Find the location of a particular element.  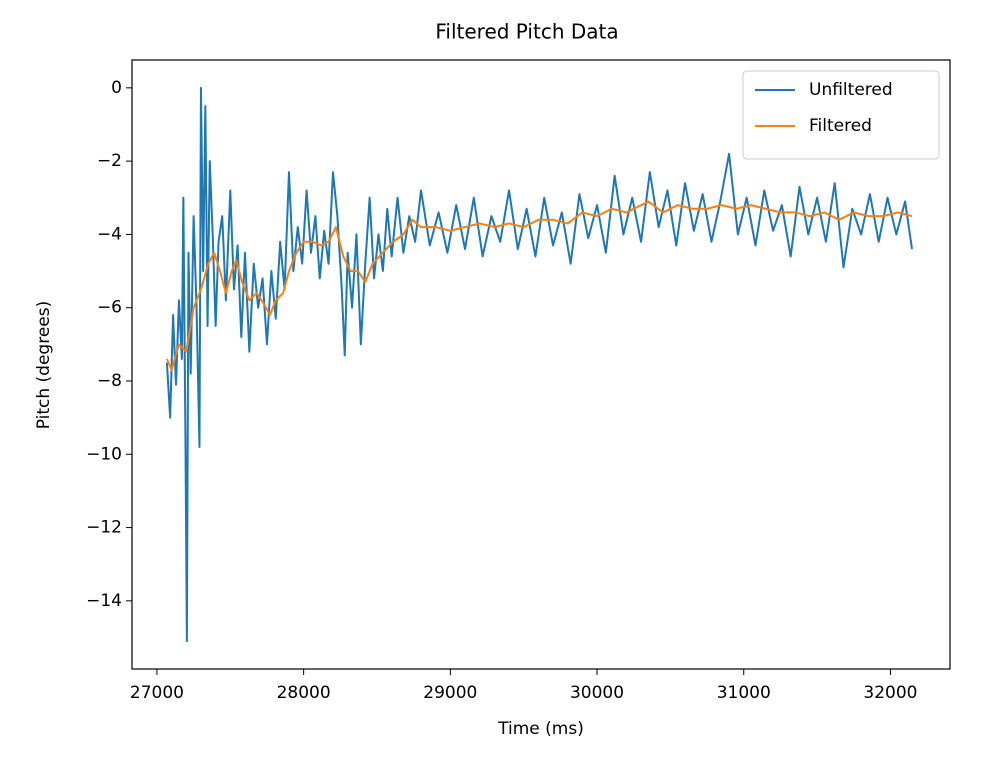

y-axis-label: Pitch (degrees) is located at coordinates (44, 365).